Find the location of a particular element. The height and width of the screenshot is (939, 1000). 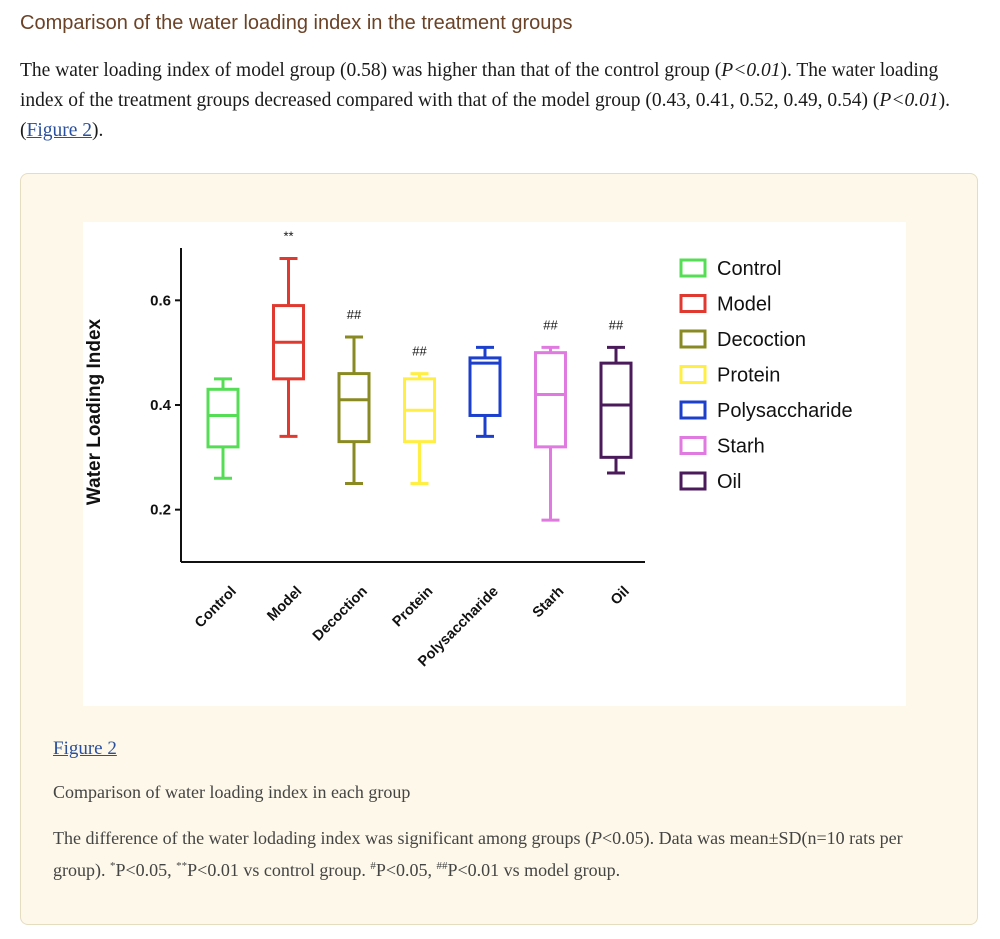

legend-label: Polysaccharide is located at coordinates (785, 411).